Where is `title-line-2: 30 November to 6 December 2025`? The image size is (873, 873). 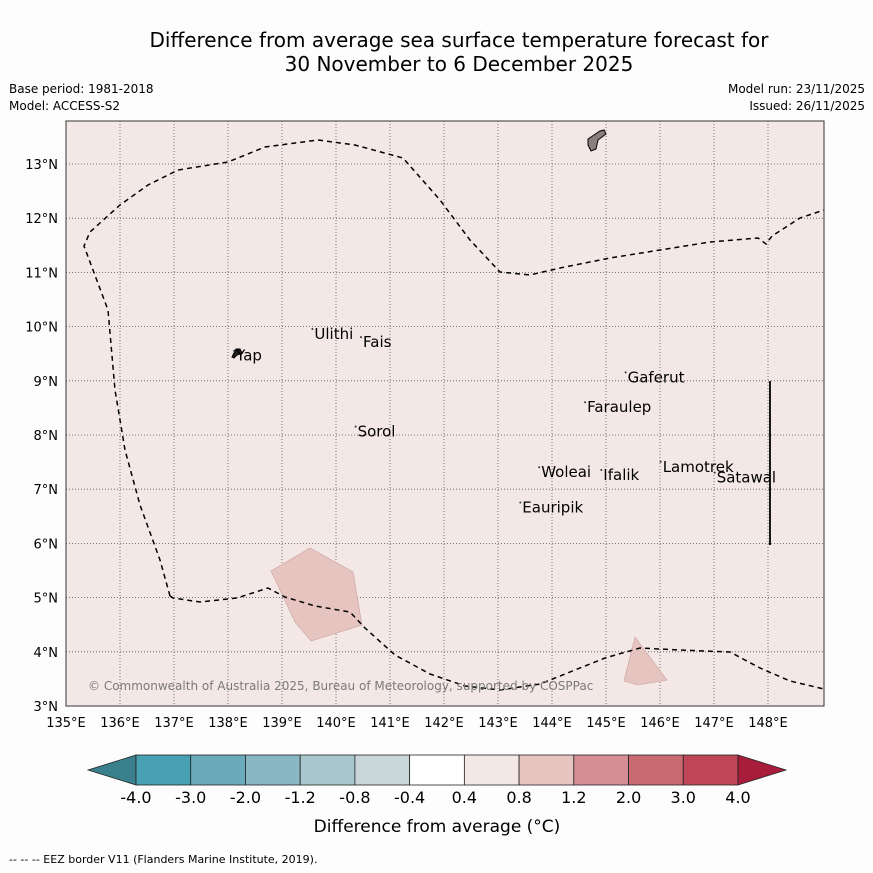
title-line-2: 30 November to 6 December 2025 is located at coordinates (459, 64).